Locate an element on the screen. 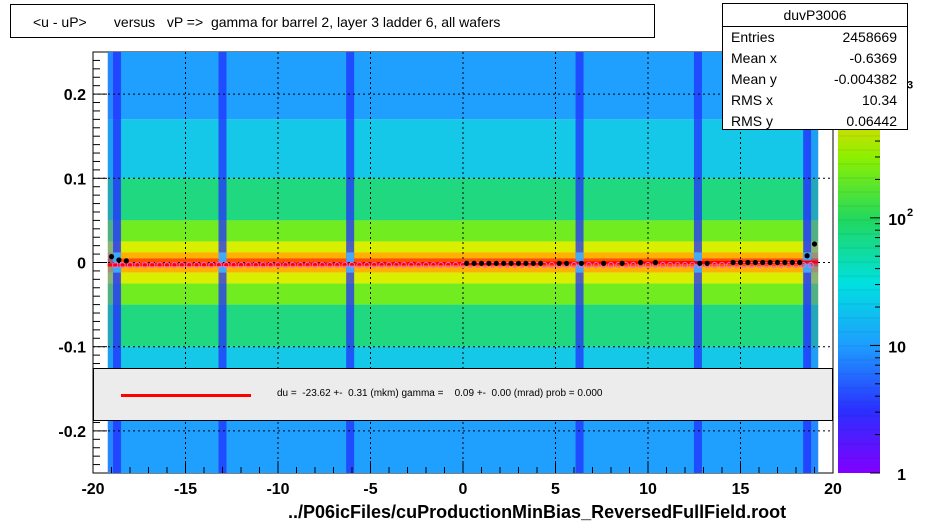 Image resolution: width=926 pixels, height=527 pixels. stats-row-entries: Entries 2458669 is located at coordinates (815, 37).